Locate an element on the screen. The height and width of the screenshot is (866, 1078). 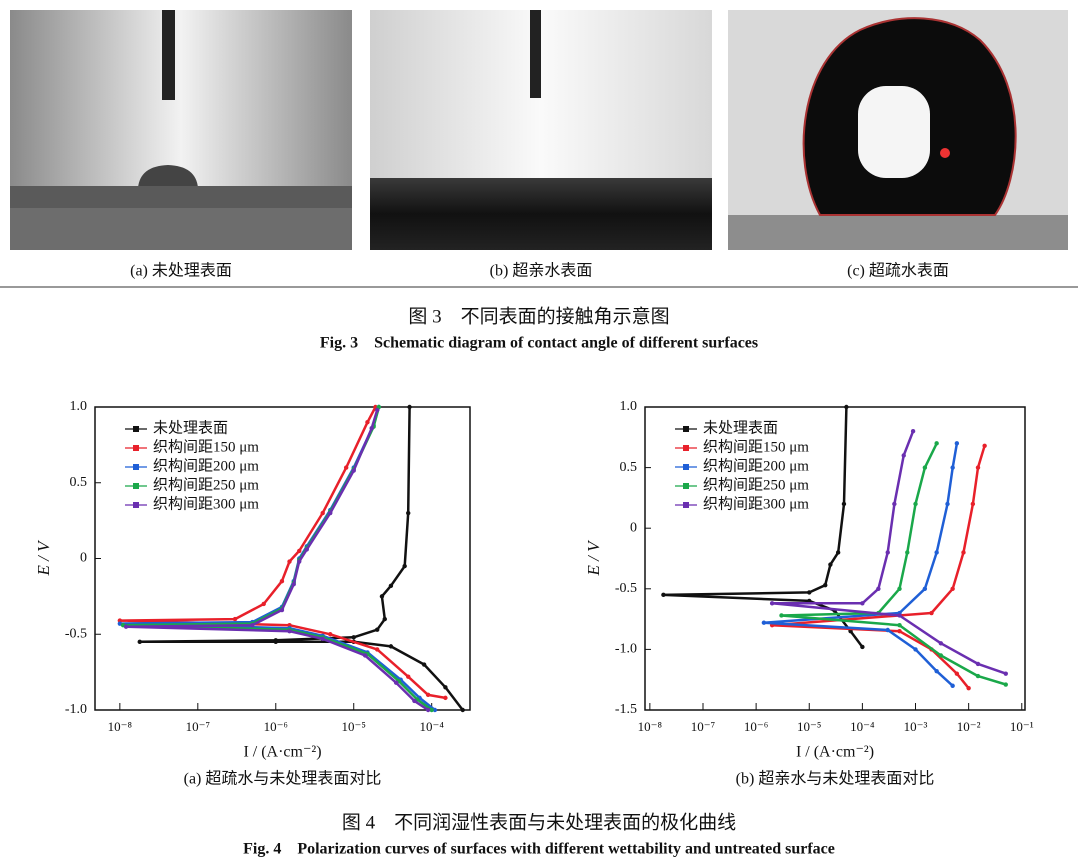
y-tick-label: -0.5 is located at coordinates (626, 588).